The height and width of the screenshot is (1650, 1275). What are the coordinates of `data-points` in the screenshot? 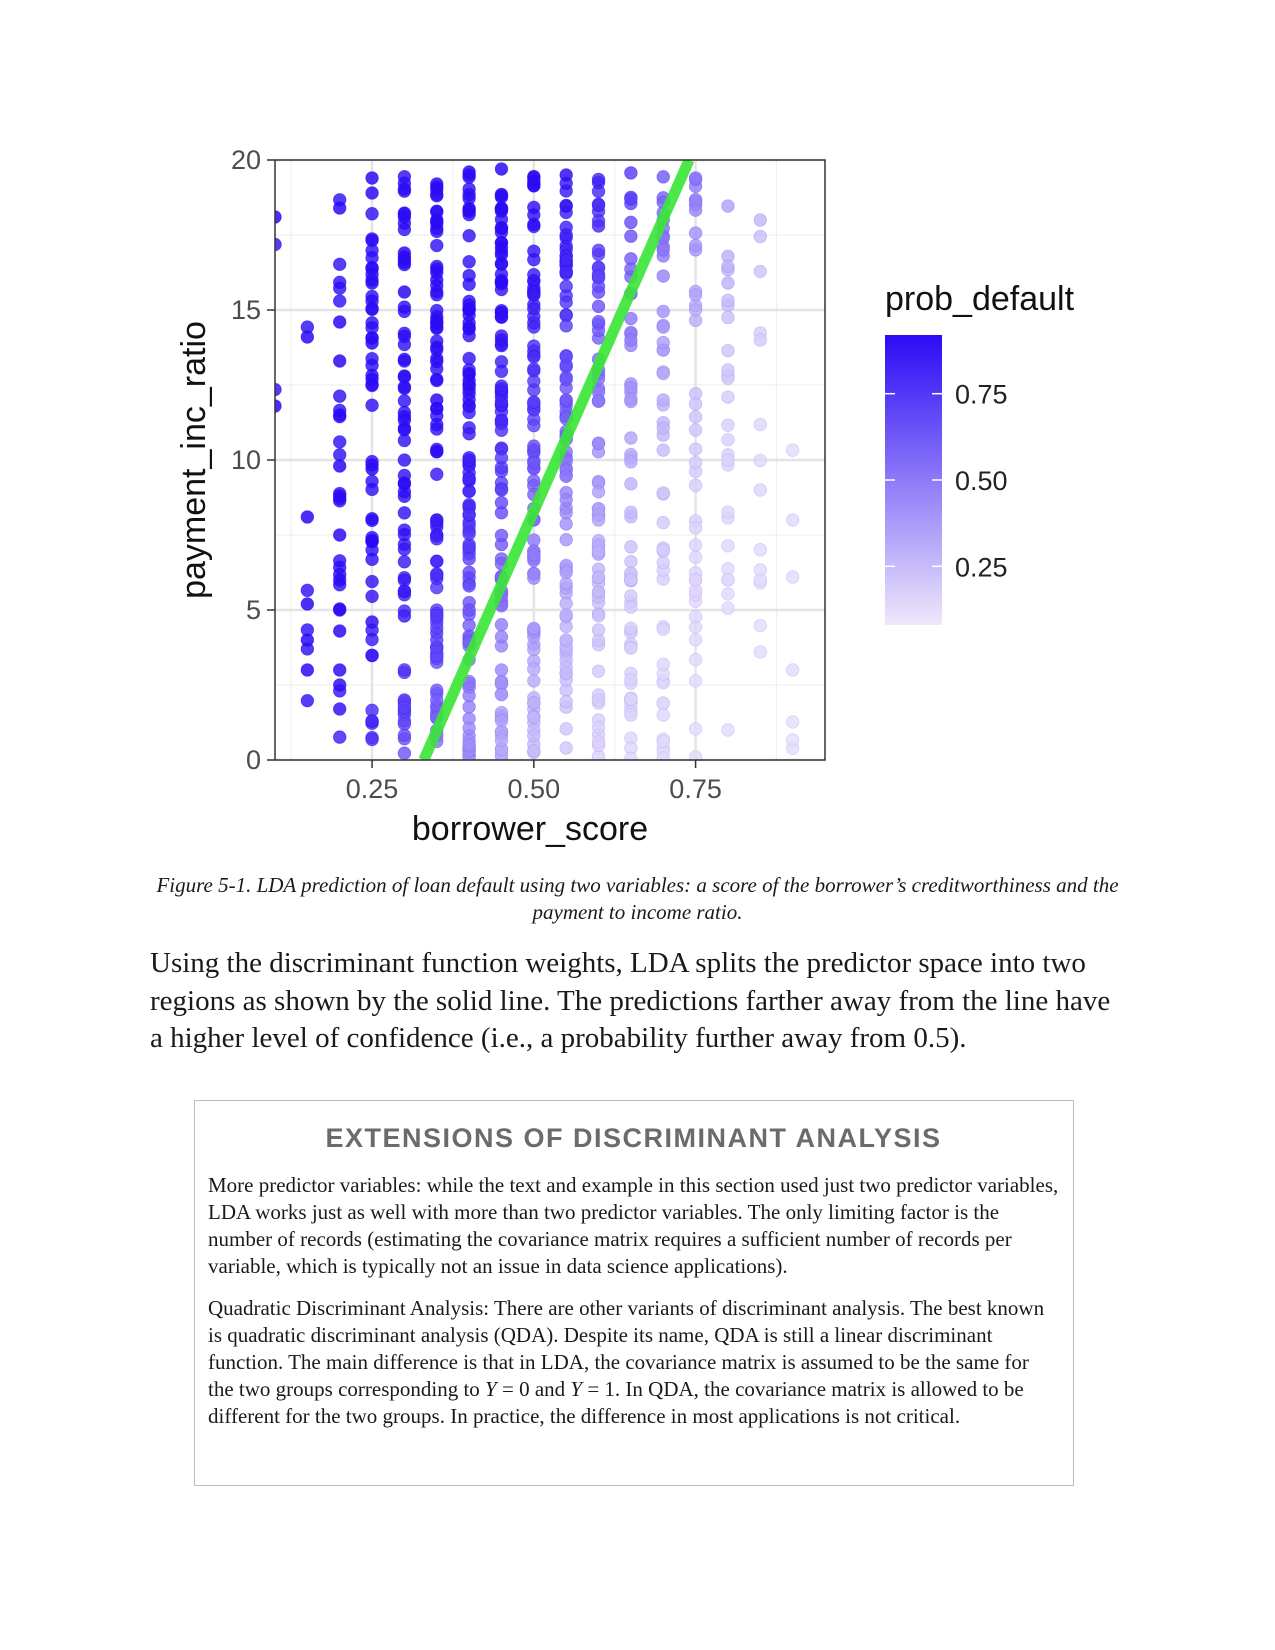 It's located at (537, 461).